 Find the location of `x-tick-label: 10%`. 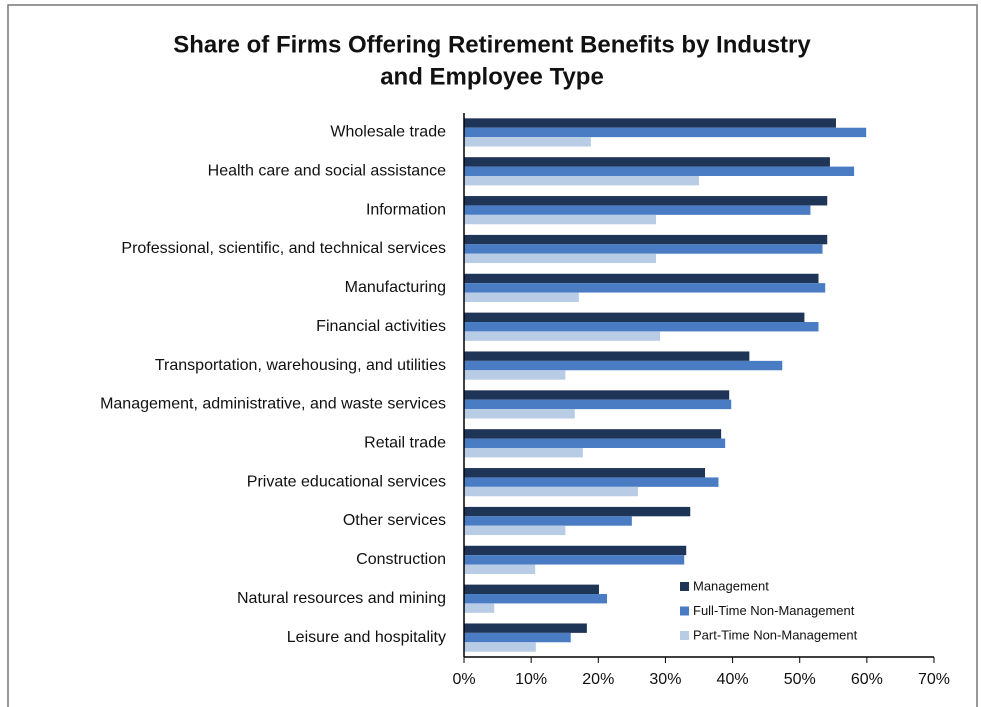

x-tick-label: 10% is located at coordinates (531, 679).